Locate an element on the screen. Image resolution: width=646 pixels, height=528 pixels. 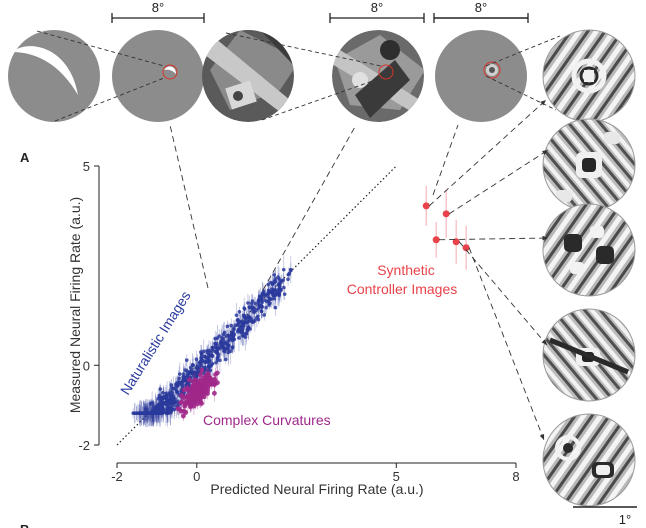
scale-bar-top-right: 8° is located at coordinates (481, 11).